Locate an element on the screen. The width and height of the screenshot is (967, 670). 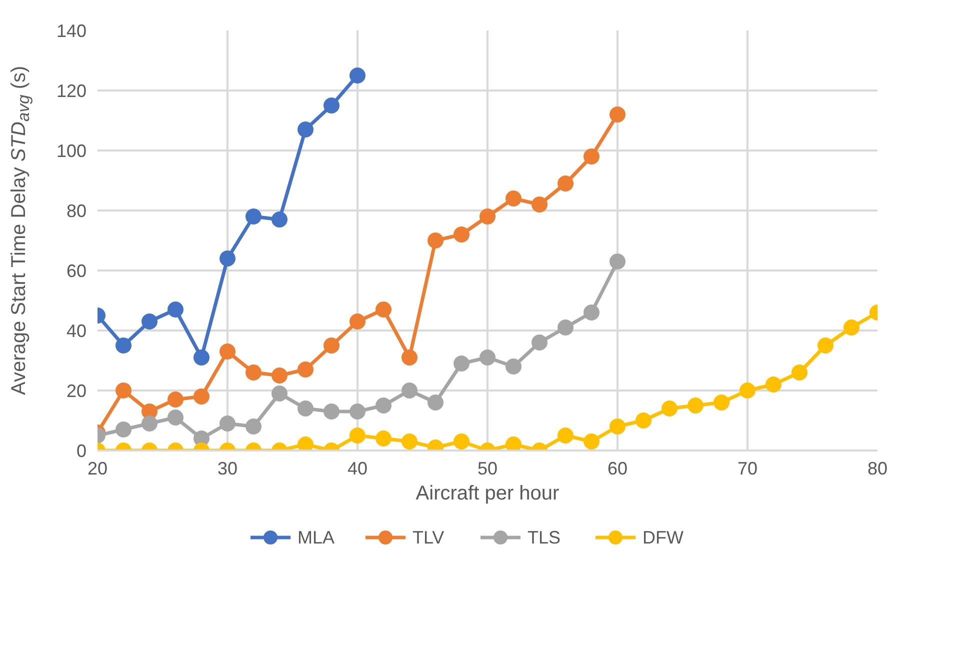
y-tick-label: 20 is located at coordinates (76, 391).